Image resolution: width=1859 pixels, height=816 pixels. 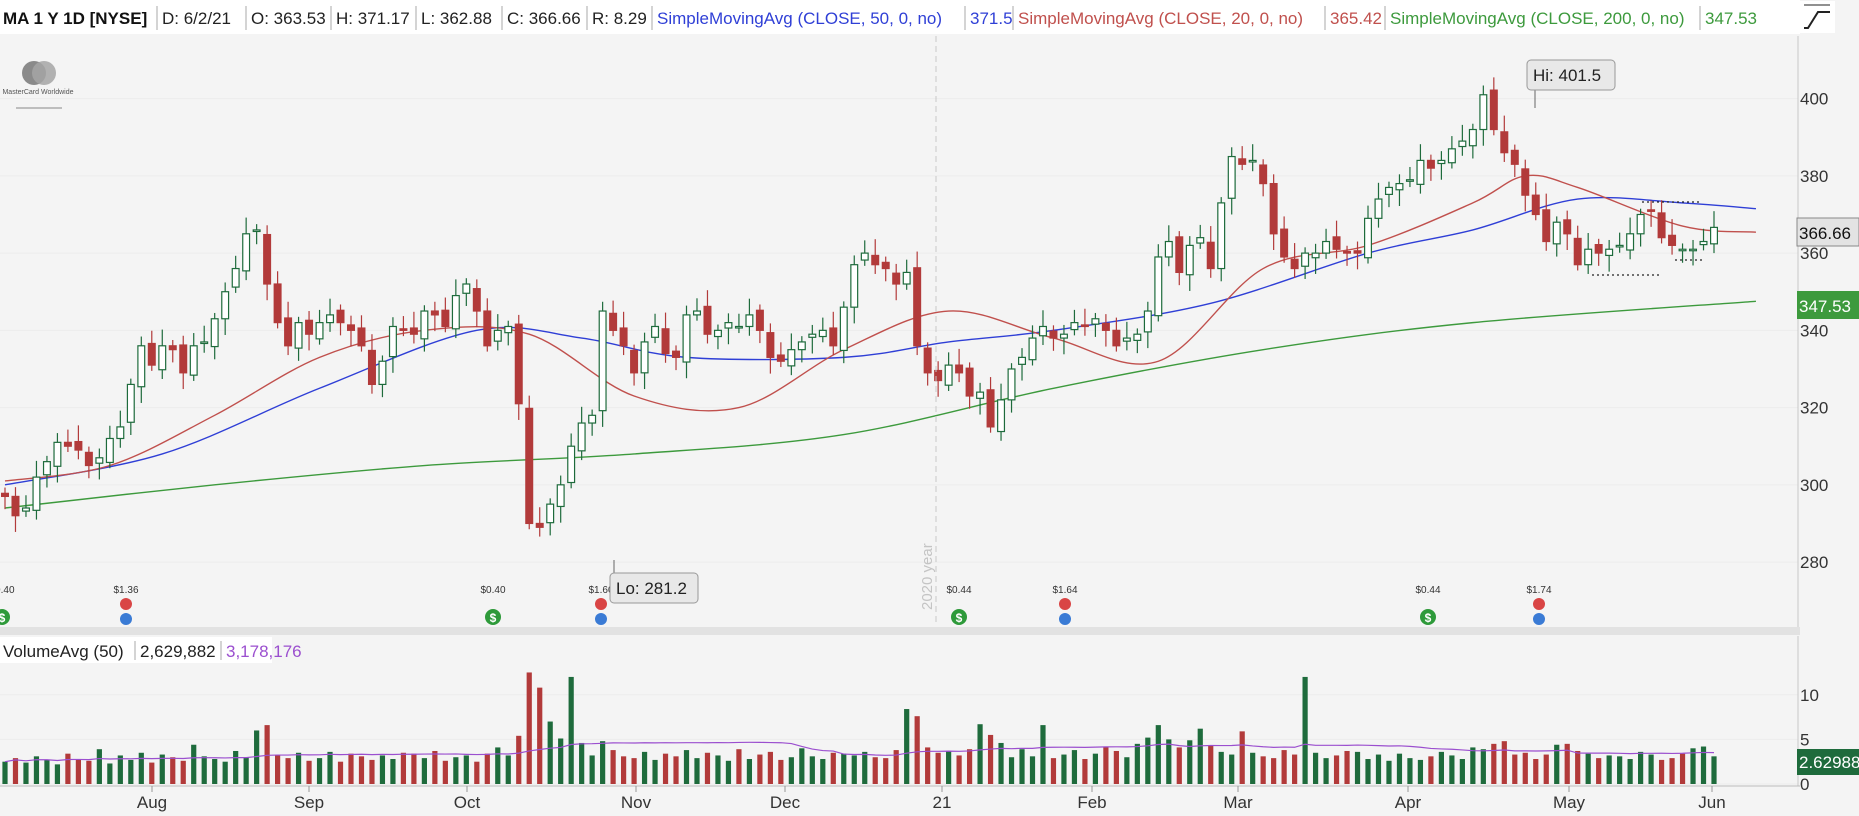 What do you see at coordinates (63, 651) in the screenshot?
I see `volume-avg-label: VolumeAvg (50)` at bounding box center [63, 651].